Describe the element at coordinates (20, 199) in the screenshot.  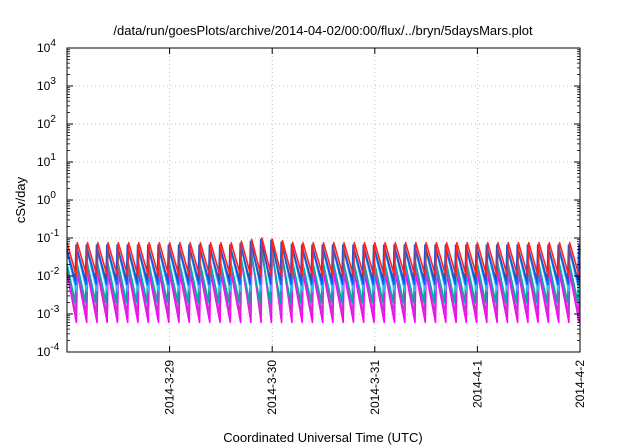
I see `y-axis-label: cSv/day` at that location.